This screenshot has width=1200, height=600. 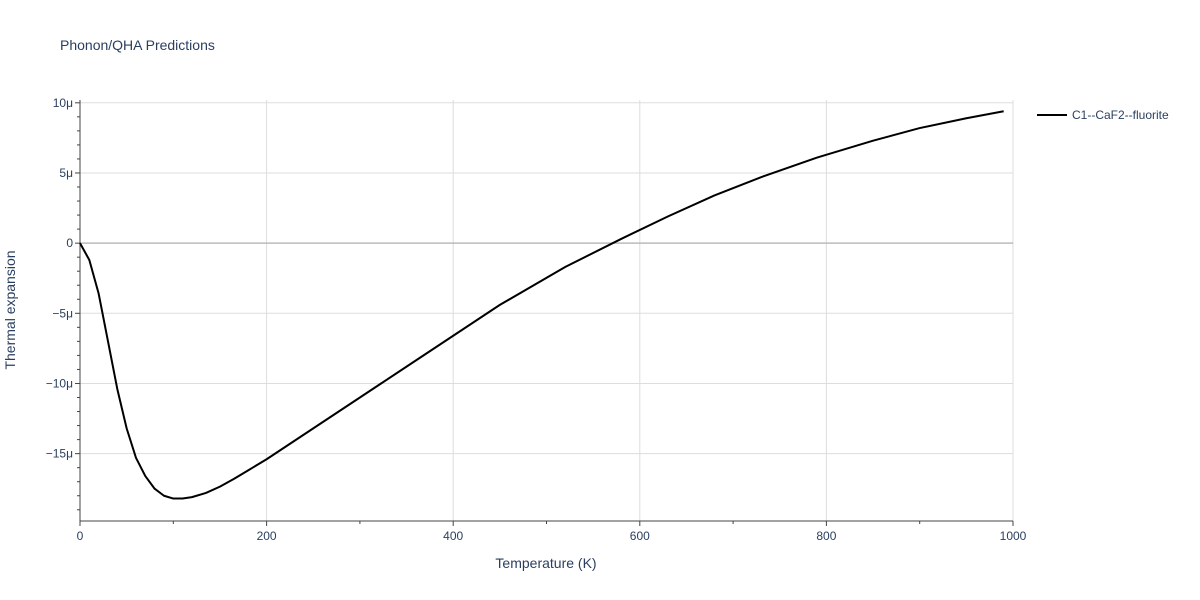 I want to click on x-tick-label: 0, so click(x=80, y=536).